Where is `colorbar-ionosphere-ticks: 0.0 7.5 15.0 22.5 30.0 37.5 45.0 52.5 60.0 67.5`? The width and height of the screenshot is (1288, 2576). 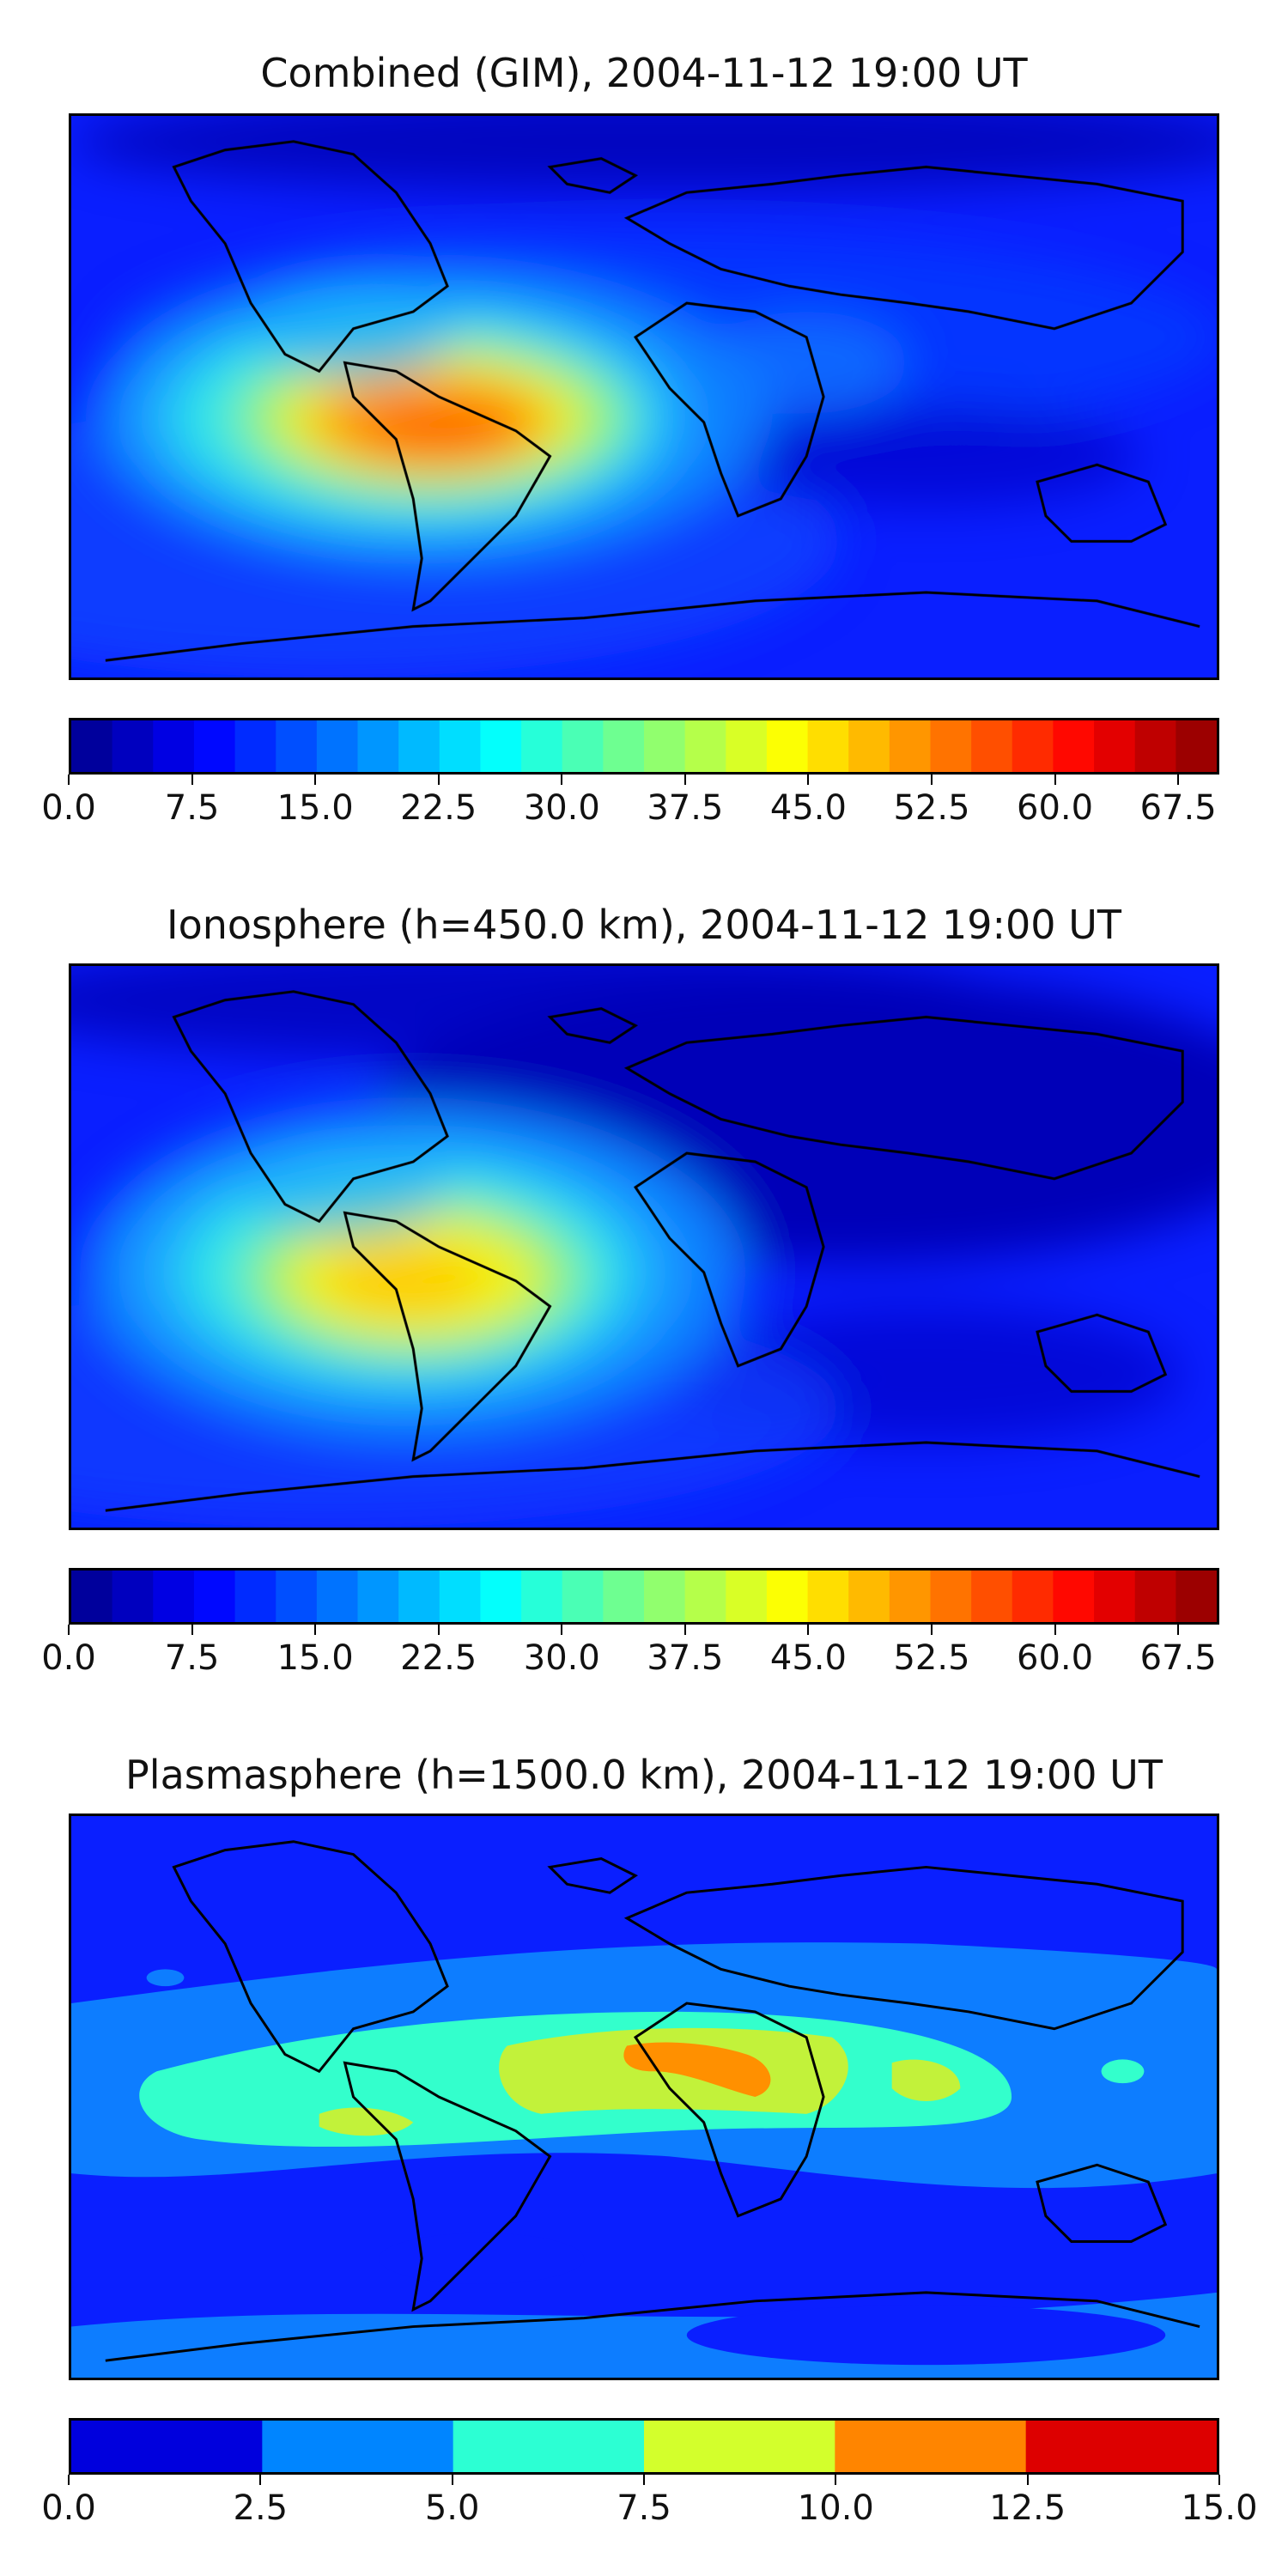 colorbar-ionosphere-ticks: 0.0 7.5 15.0 22.5 30.0 37.5 45.0 52.5 60.0 67.5 is located at coordinates (630, 1652).